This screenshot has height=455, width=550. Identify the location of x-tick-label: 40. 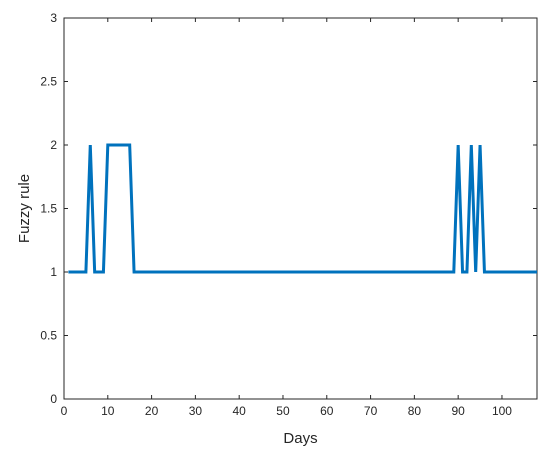
(240, 411).